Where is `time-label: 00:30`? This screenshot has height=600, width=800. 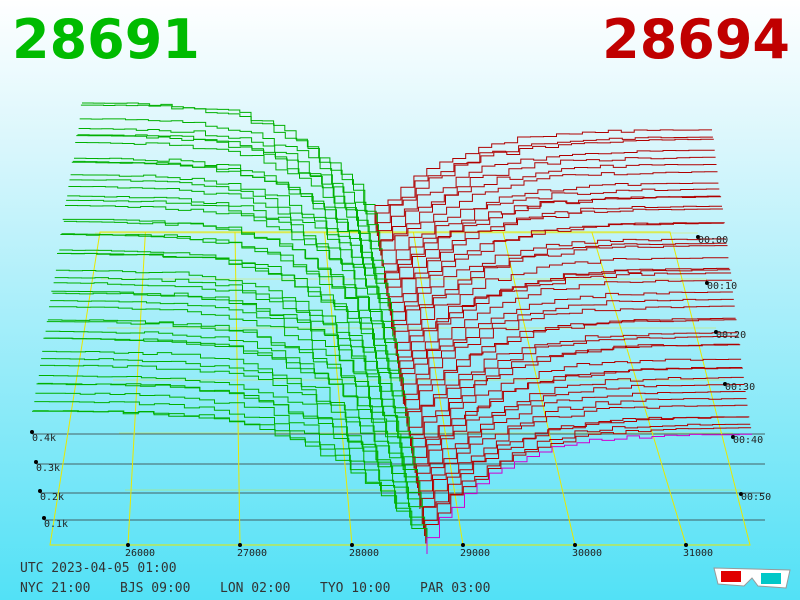 time-label: 00:30 is located at coordinates (740, 387).